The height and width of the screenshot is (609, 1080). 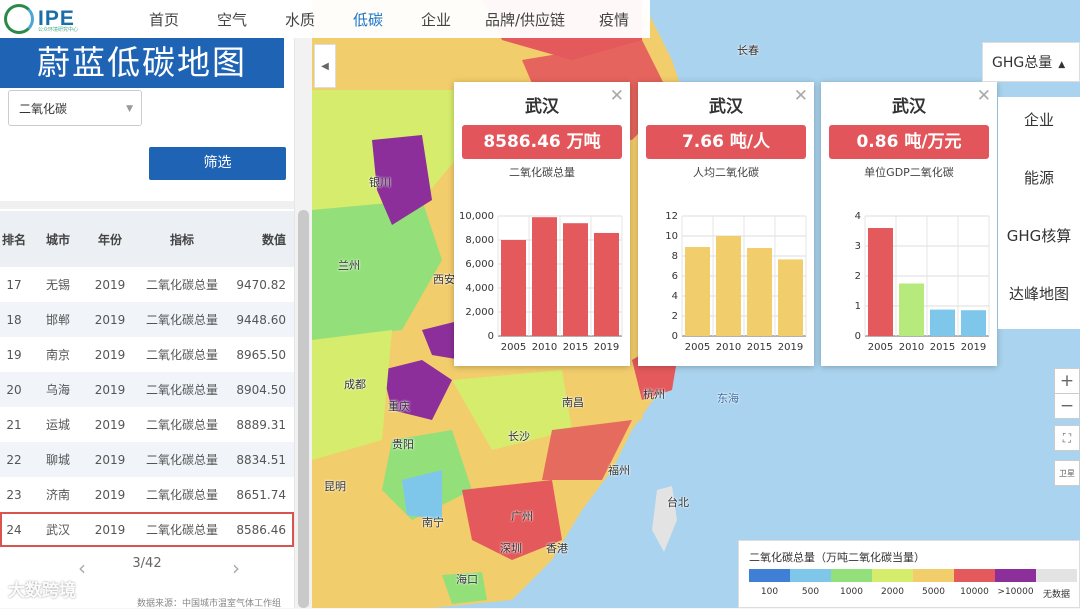 I want to click on side-menu-enterprise: 企业, so click(x=1038, y=120).